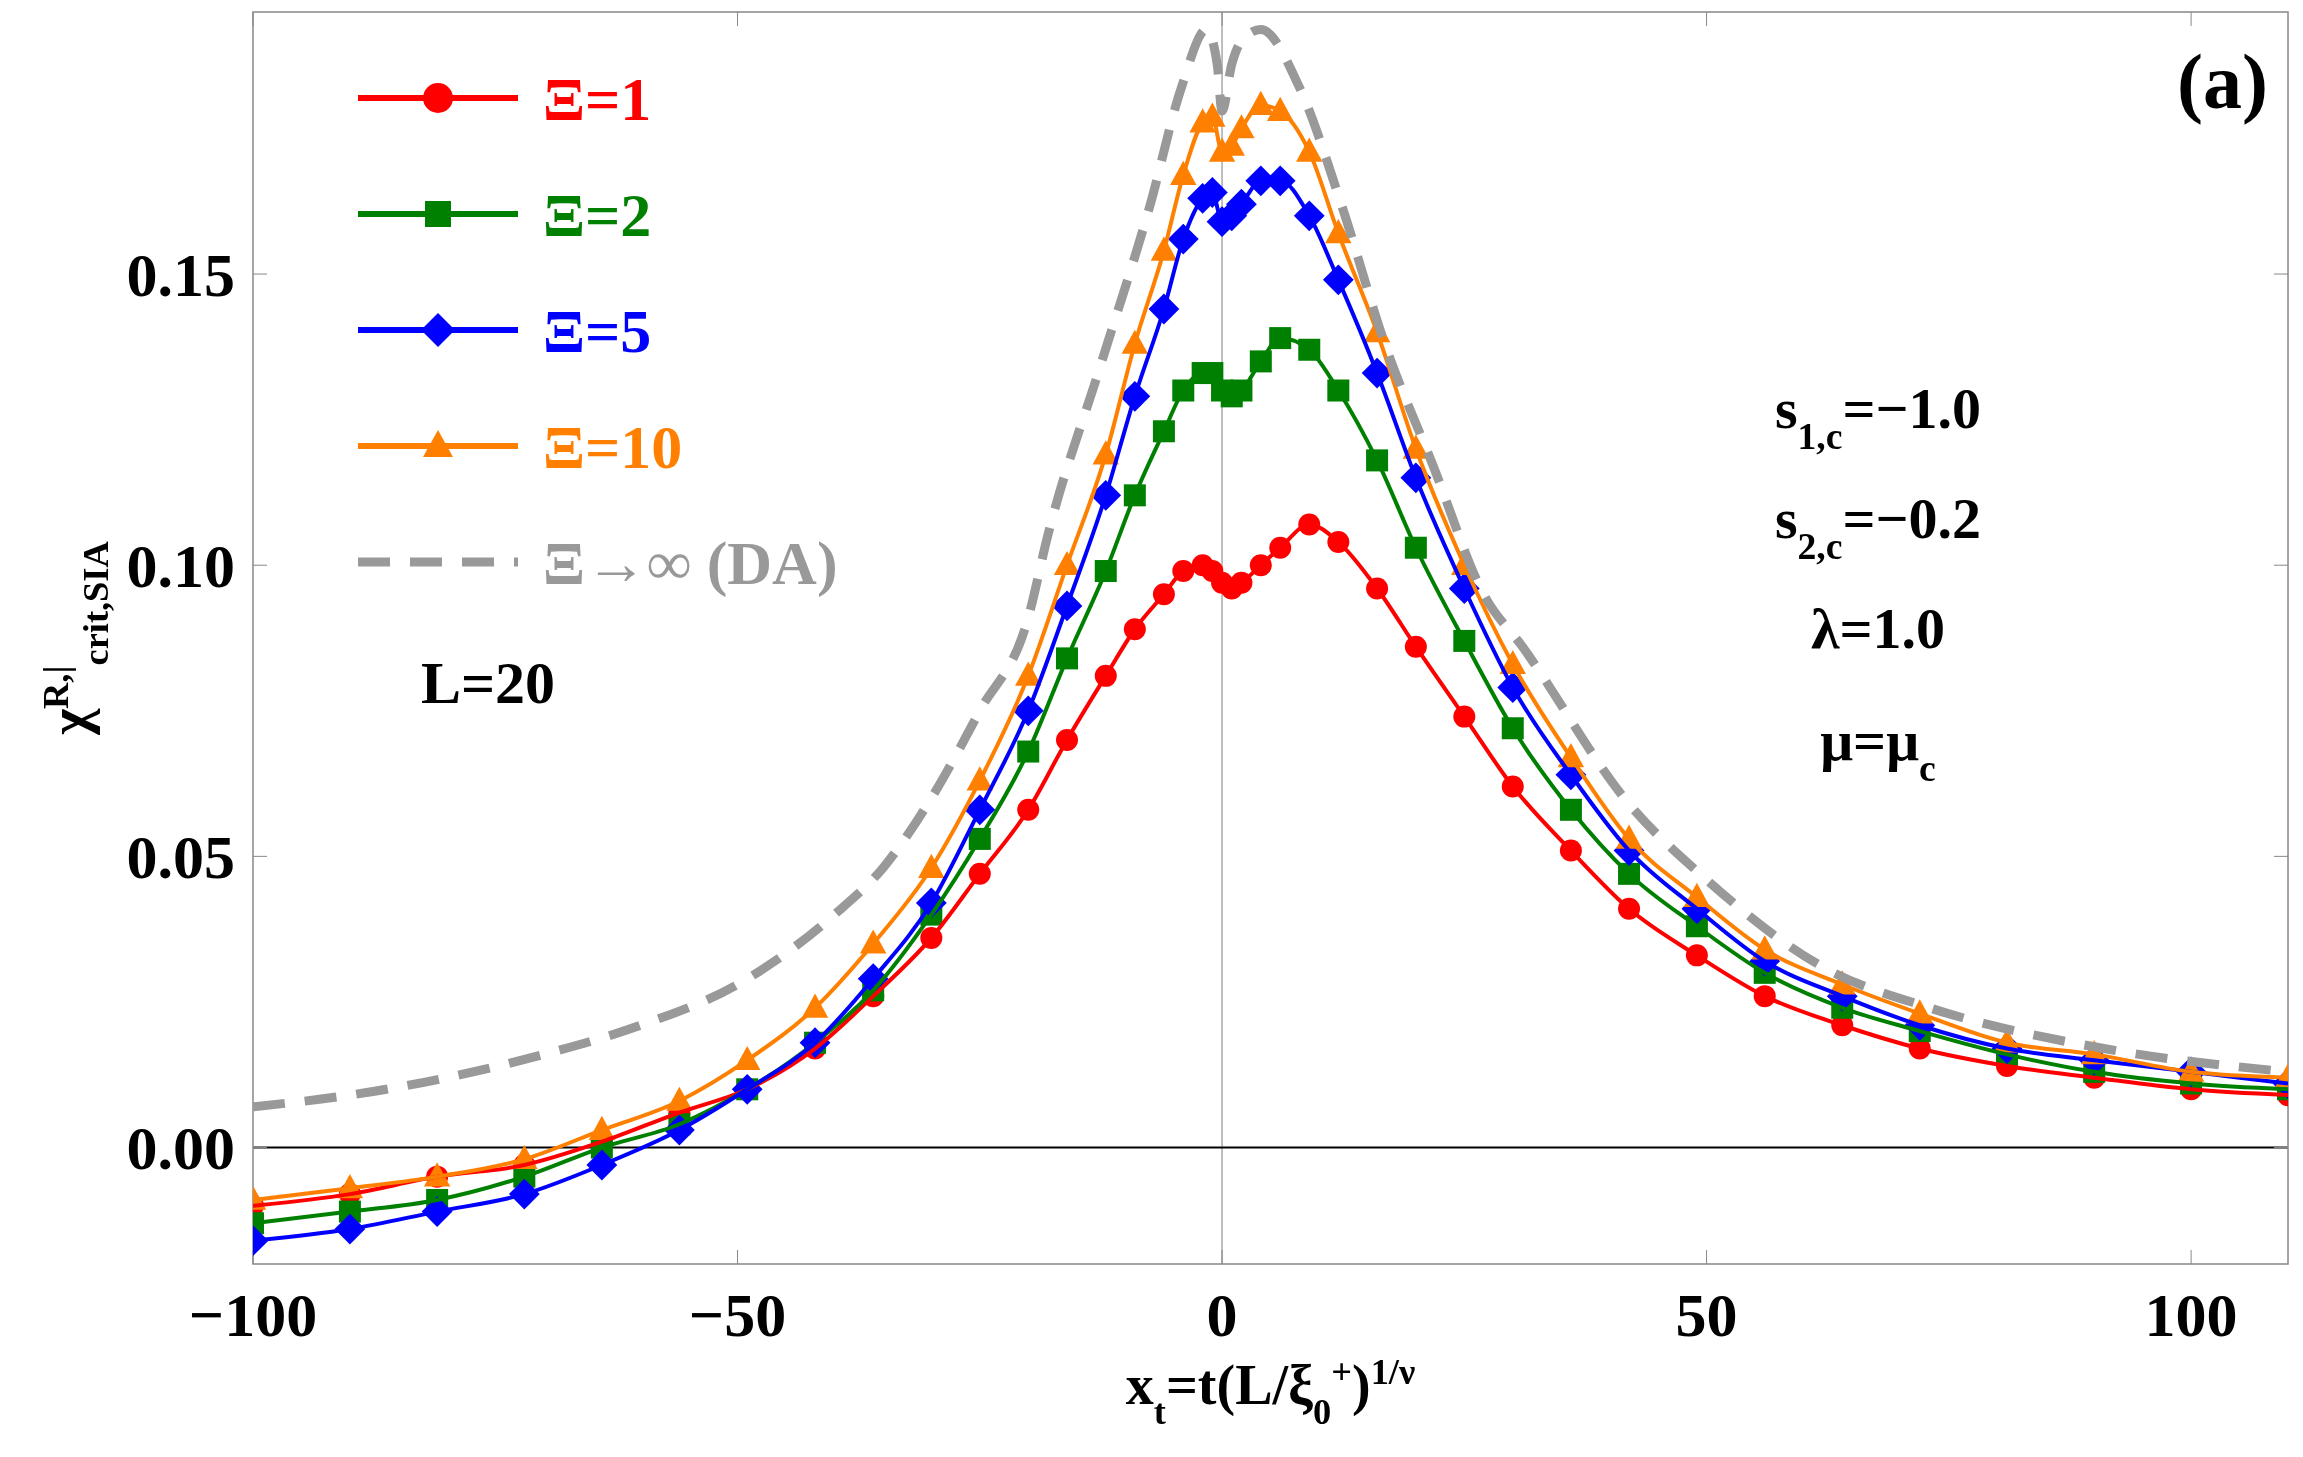  I want to click on y-tick-label: 0.05, so click(180, 857).